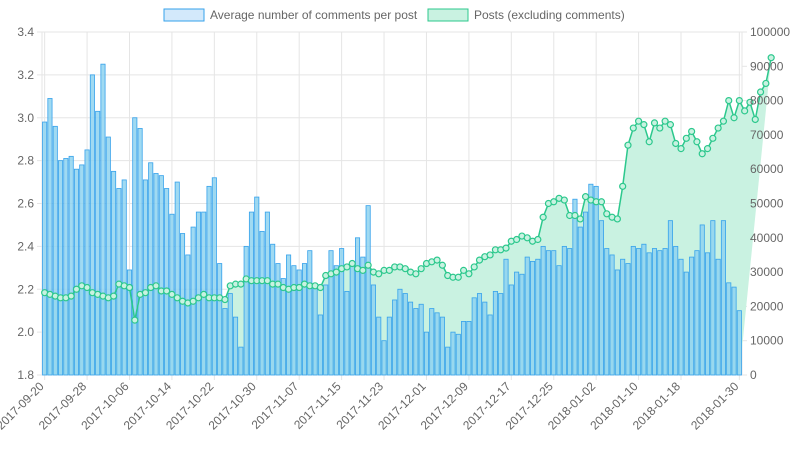 The height and width of the screenshot is (450, 798). I want to click on legend-swatch-posts, so click(448, 15).